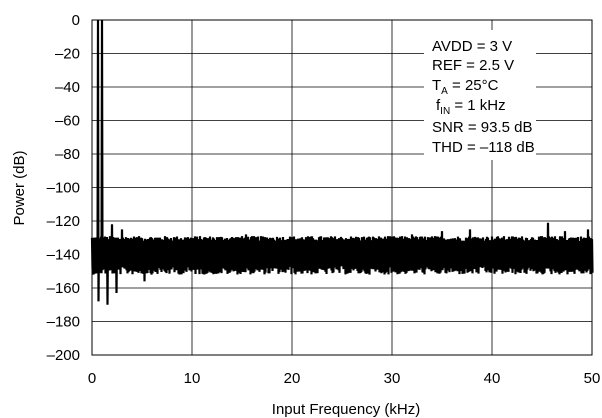  What do you see at coordinates (392, 378) in the screenshot?
I see `x-tick-label: 30` at bounding box center [392, 378].